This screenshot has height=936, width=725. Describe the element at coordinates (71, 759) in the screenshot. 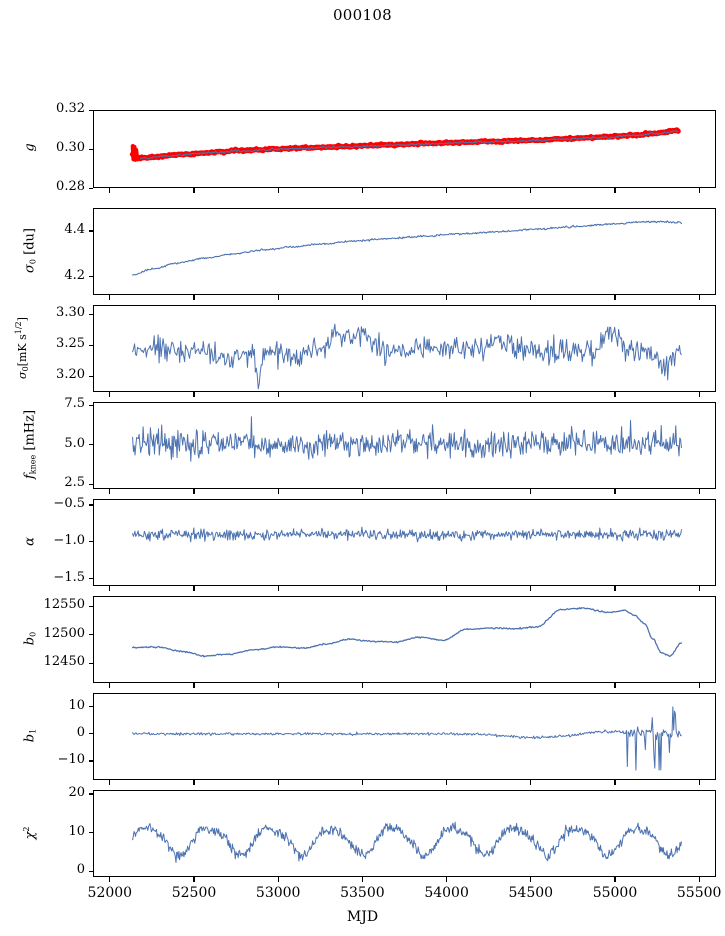

I see `y-tick-label: −10` at that location.